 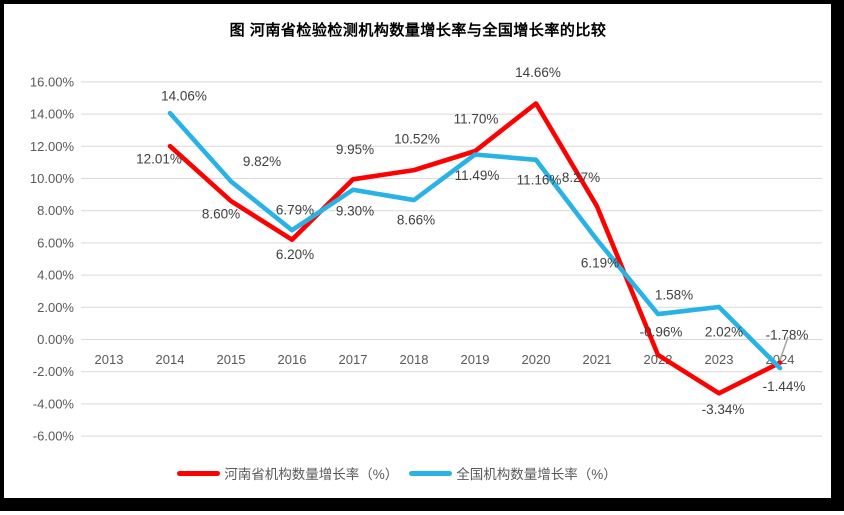 What do you see at coordinates (52, 114) in the screenshot?
I see `y-axis-tick-label: 14.00%` at bounding box center [52, 114].